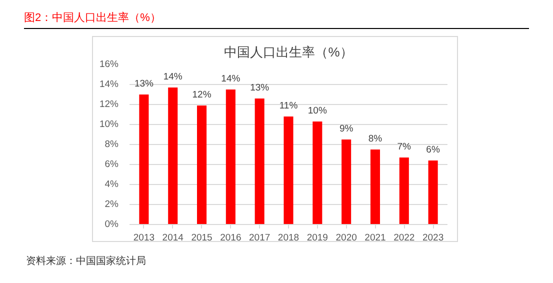  I want to click on y-tick-label: 2%, so click(112, 204).